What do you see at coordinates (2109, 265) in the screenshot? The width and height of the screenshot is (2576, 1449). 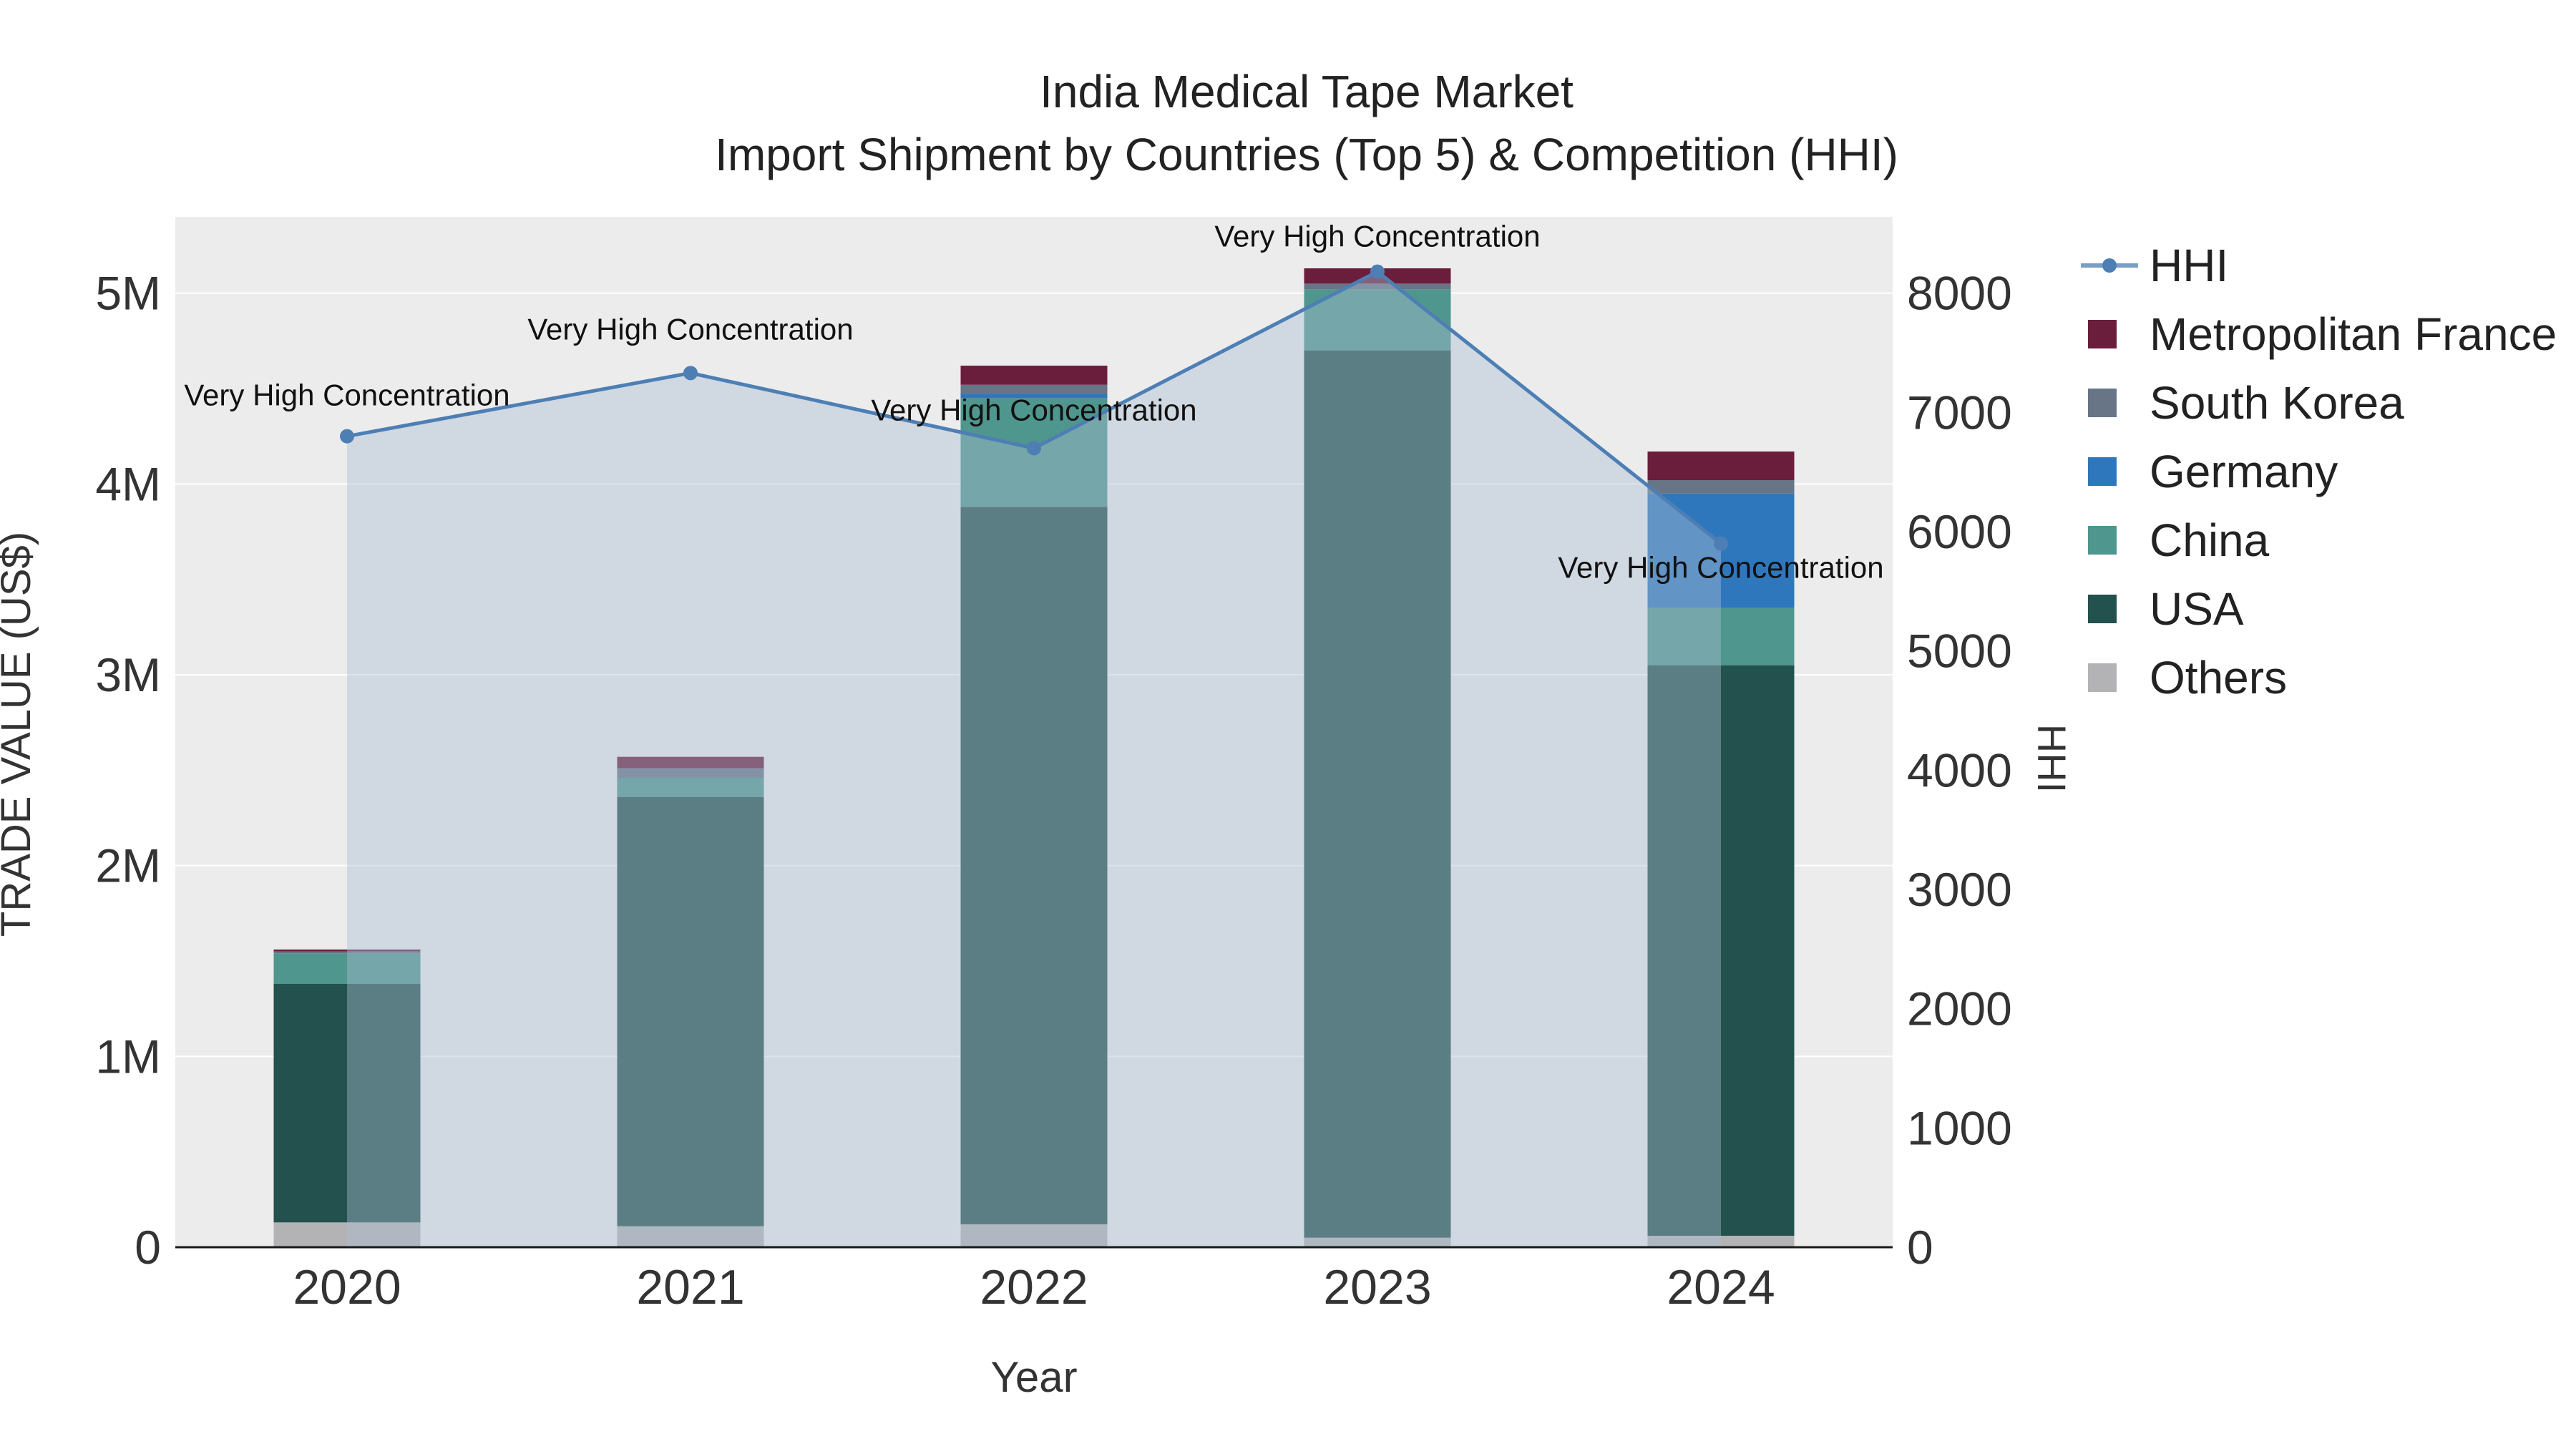 I see `legend-marker-glyph` at bounding box center [2109, 265].